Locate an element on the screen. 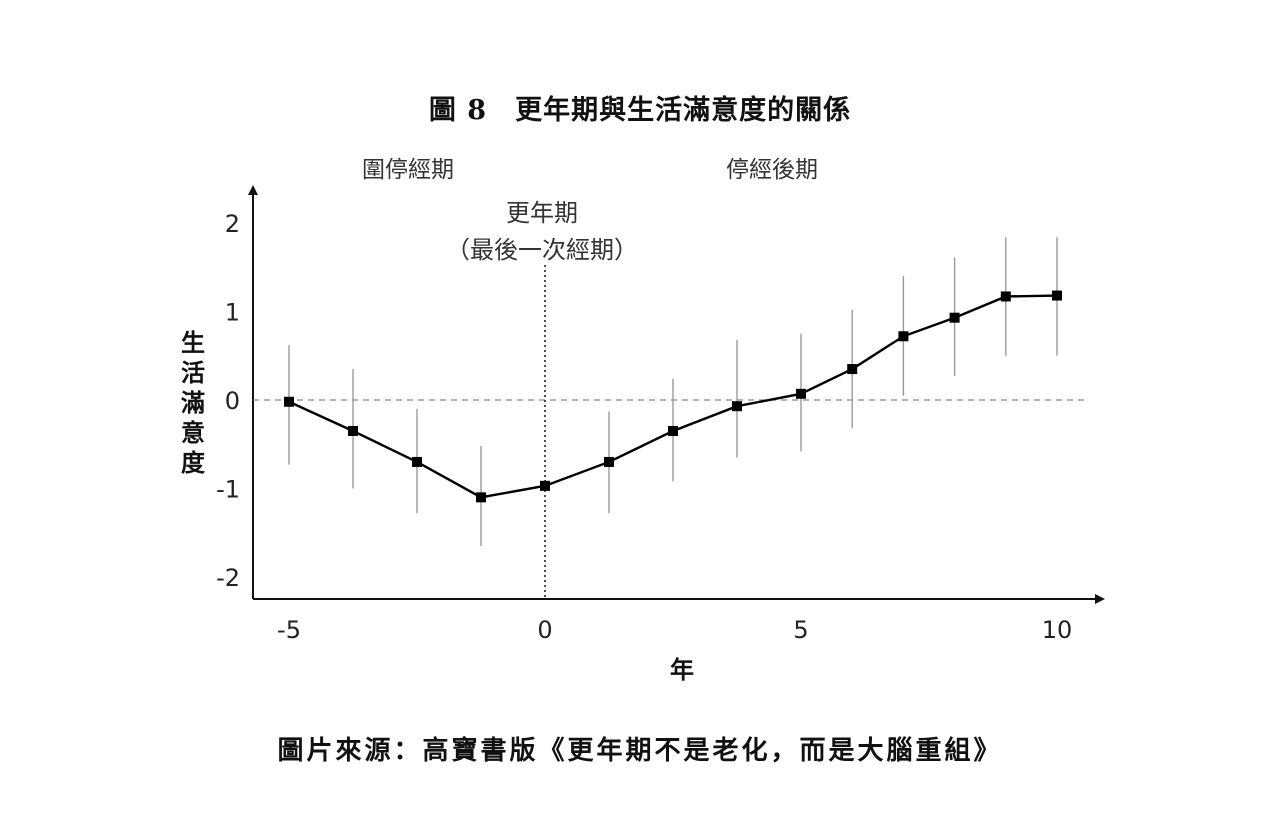 This screenshot has height=828, width=1280. x-tick-label: 0 is located at coordinates (544, 630).